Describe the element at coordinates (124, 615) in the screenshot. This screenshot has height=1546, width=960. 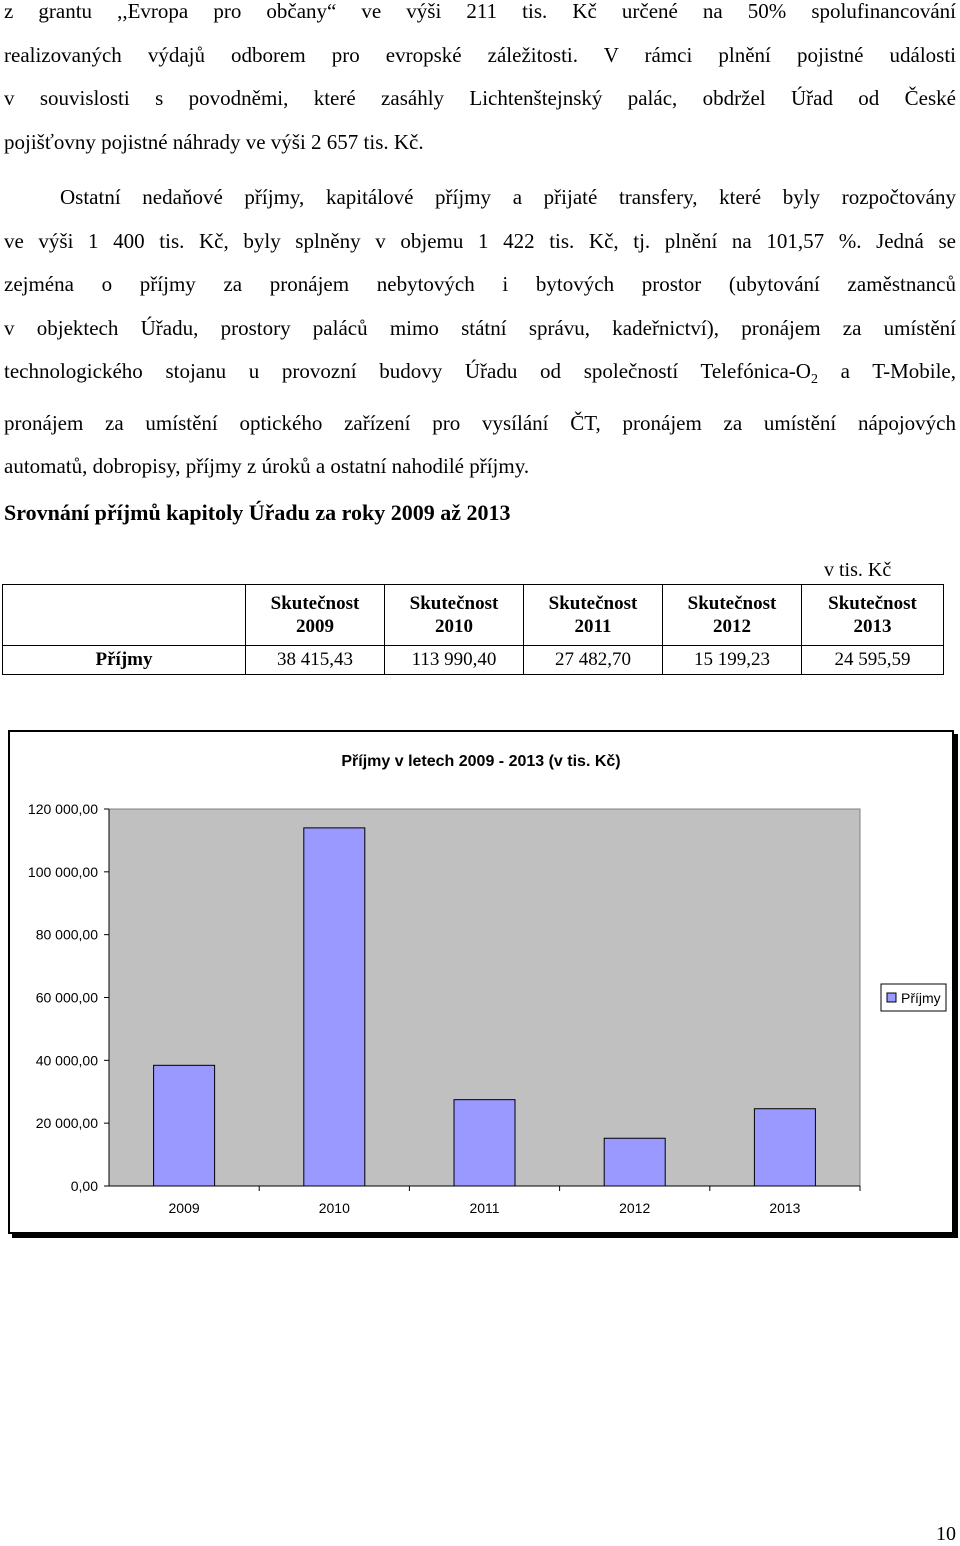
I see `table-corner-cell` at that location.